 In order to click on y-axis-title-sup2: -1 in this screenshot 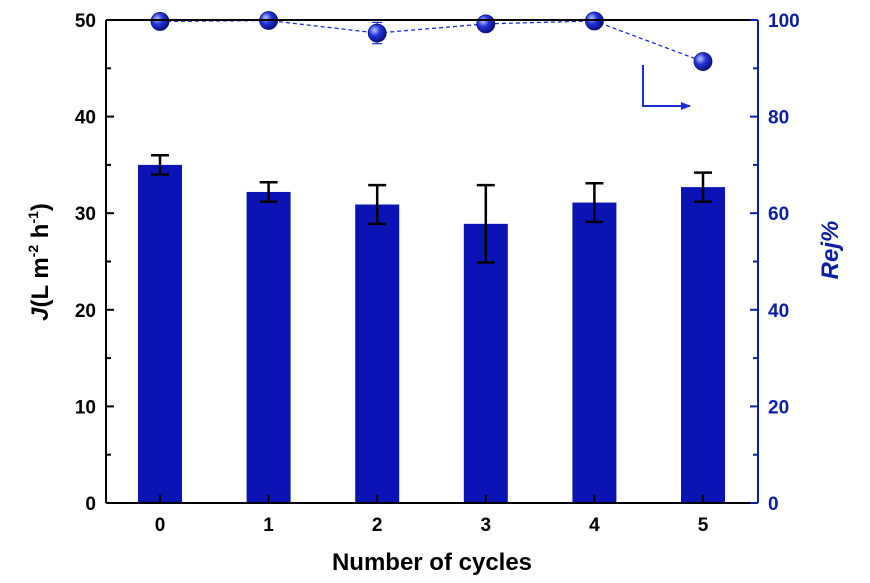, I will do `click(33, 217)`.